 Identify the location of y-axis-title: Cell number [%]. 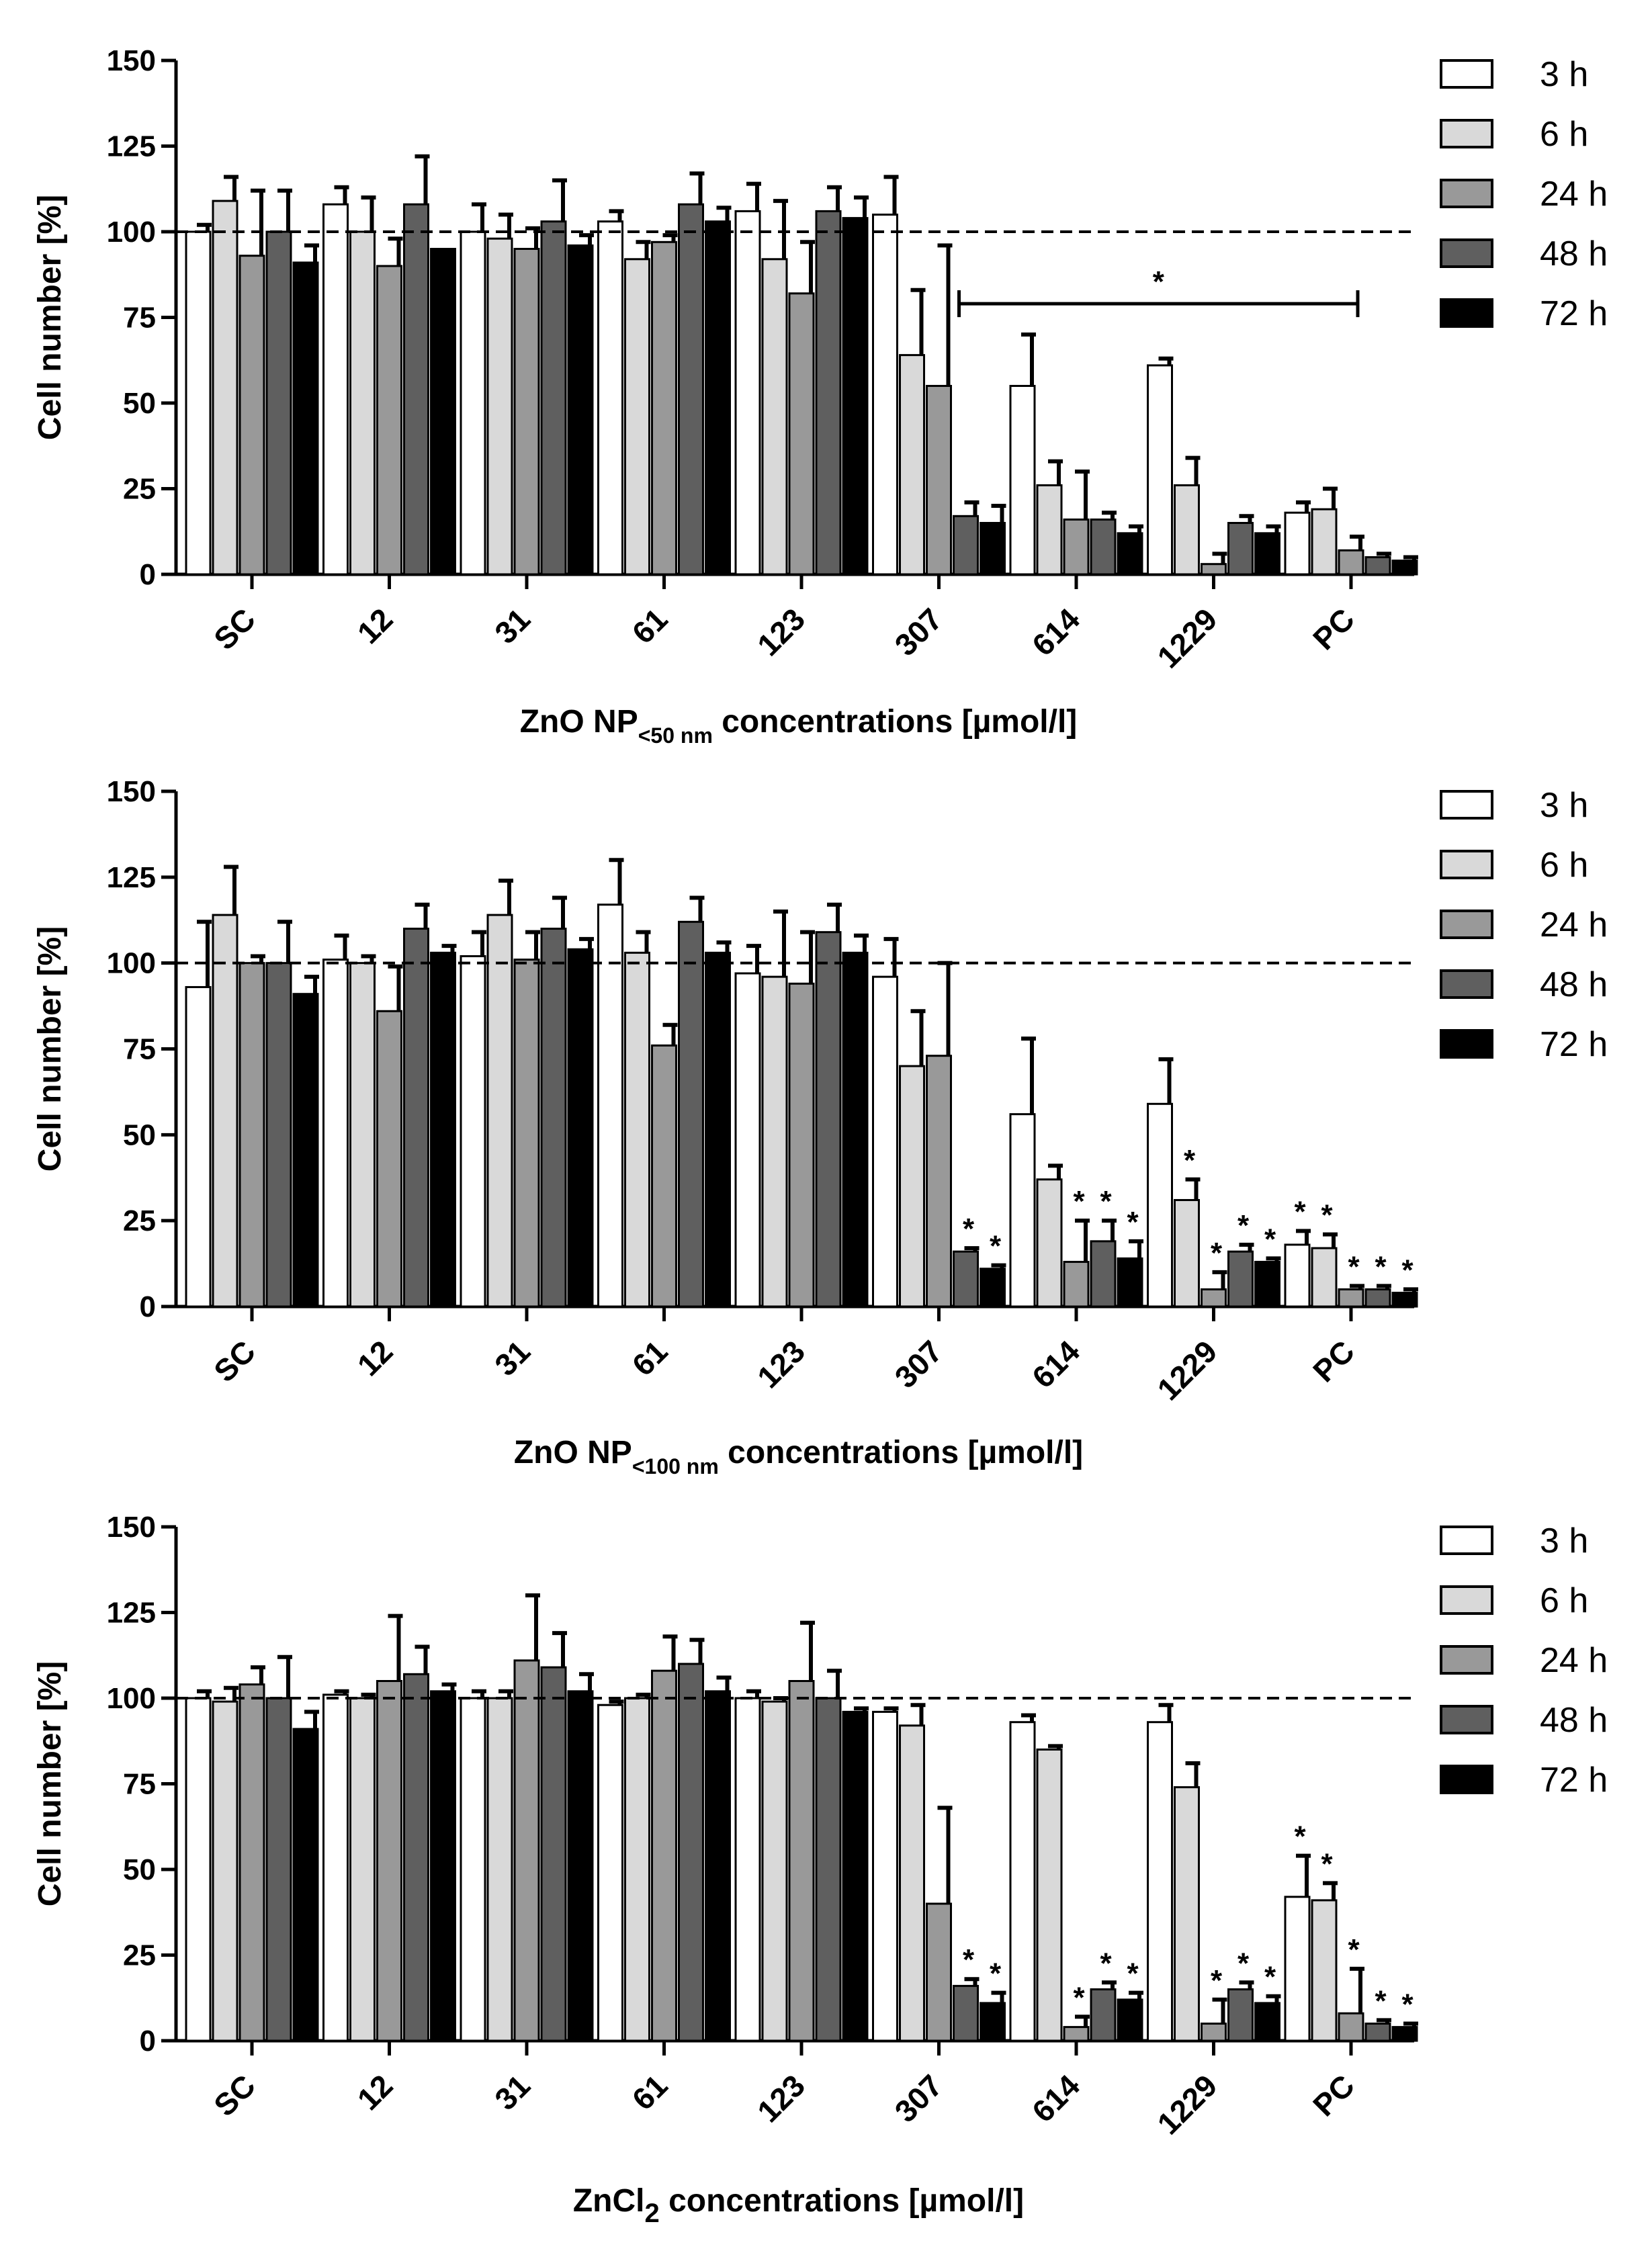
(50, 1784).